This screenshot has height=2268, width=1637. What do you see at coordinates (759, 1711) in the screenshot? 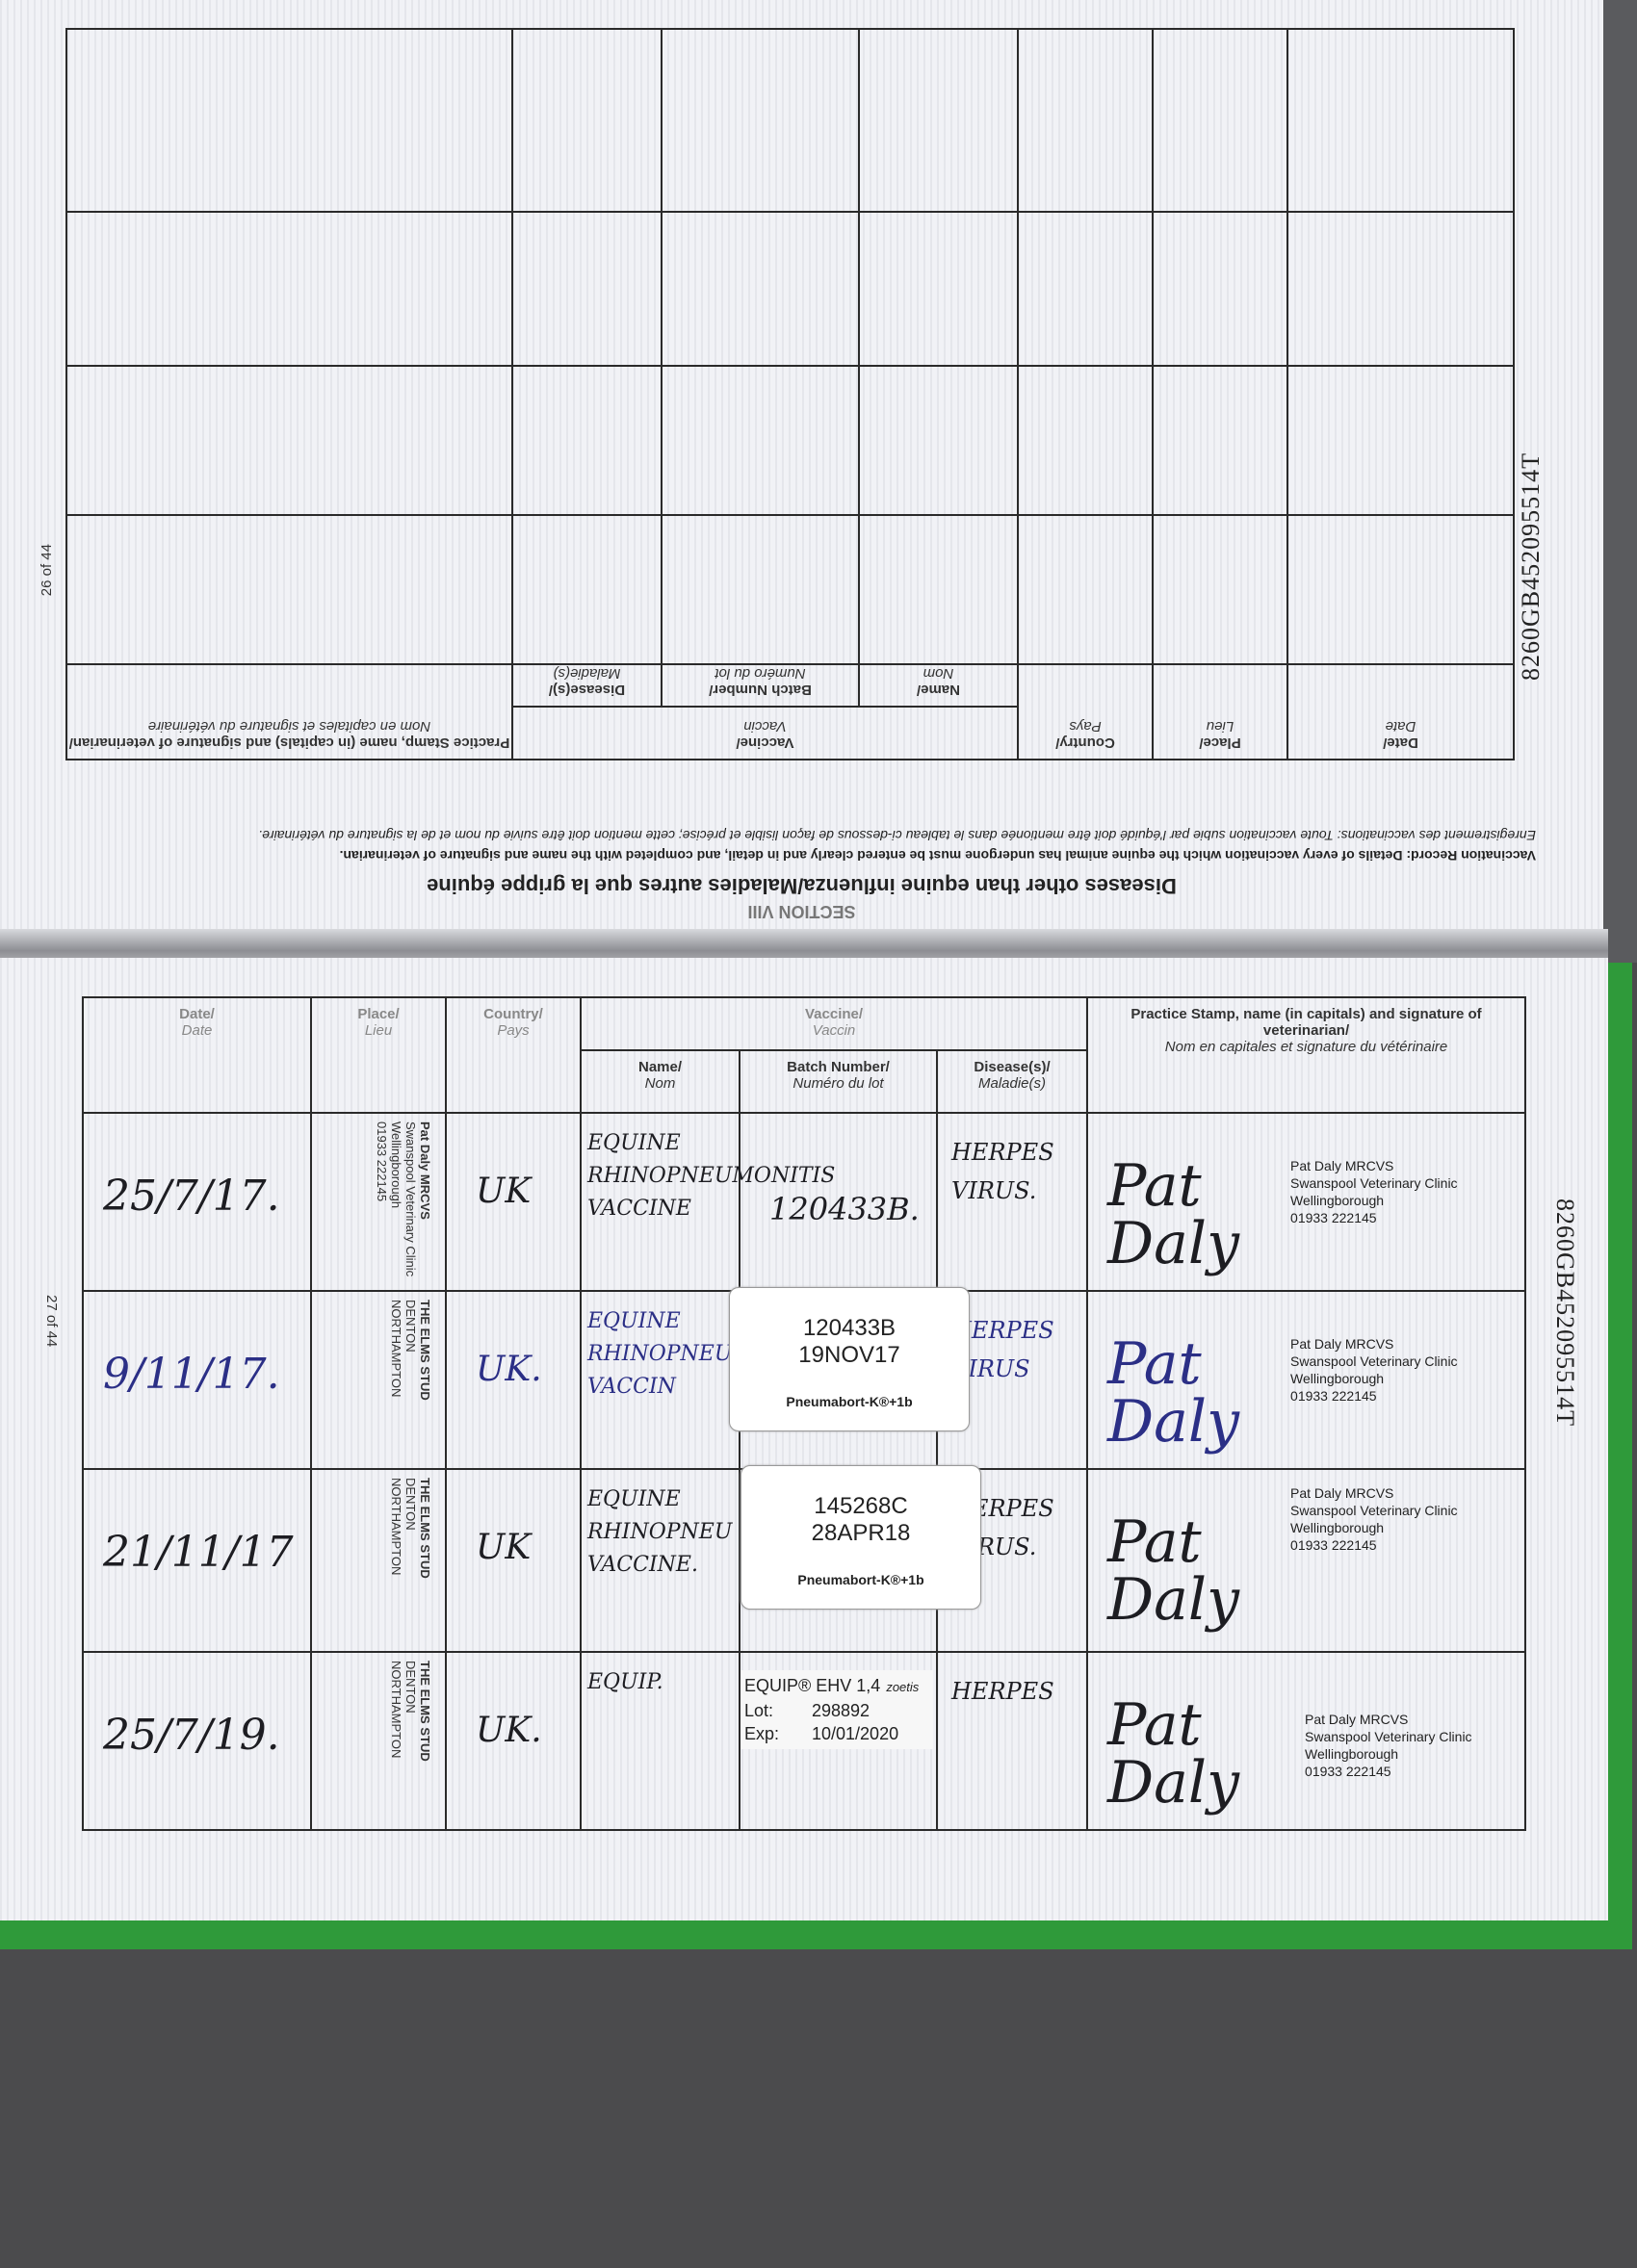
I see `label-lot-label: Lot:` at bounding box center [759, 1711].